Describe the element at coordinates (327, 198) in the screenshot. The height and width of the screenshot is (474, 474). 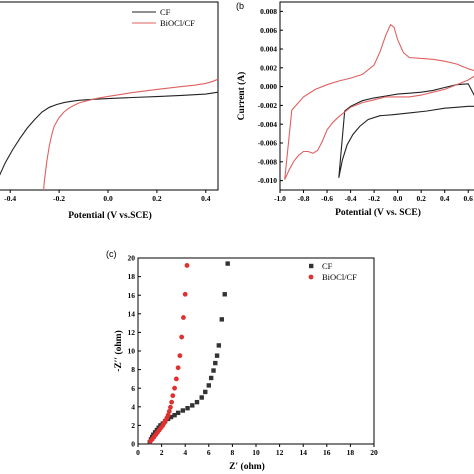
I see `x-tick-label: -0.6` at that location.